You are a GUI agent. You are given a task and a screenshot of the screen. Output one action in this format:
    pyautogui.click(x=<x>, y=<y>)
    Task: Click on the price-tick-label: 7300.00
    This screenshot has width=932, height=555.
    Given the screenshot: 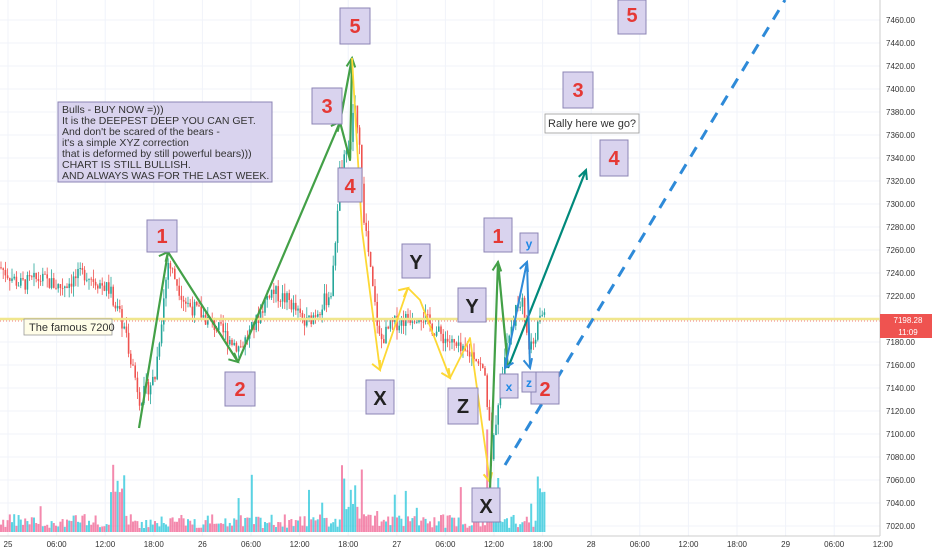 What is the action you would take?
    pyautogui.click(x=900, y=204)
    